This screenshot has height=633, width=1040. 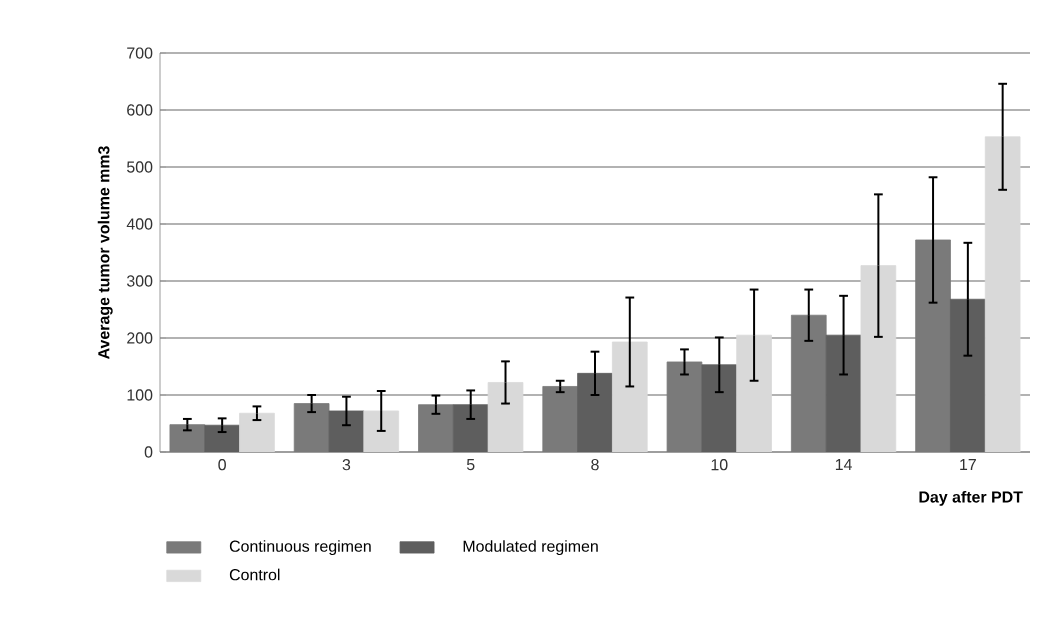 I want to click on legend-label: Modulated regimen, so click(x=530, y=548).